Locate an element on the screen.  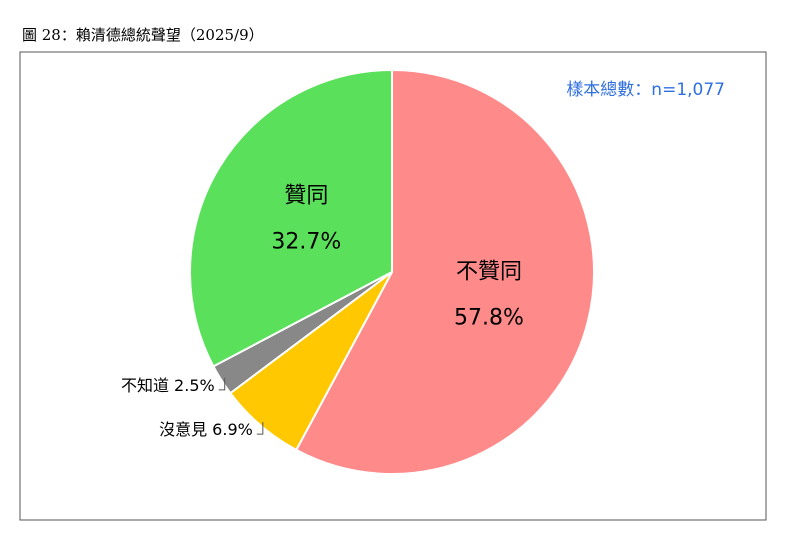
slice-value-label: 6.9% is located at coordinates (232, 429).